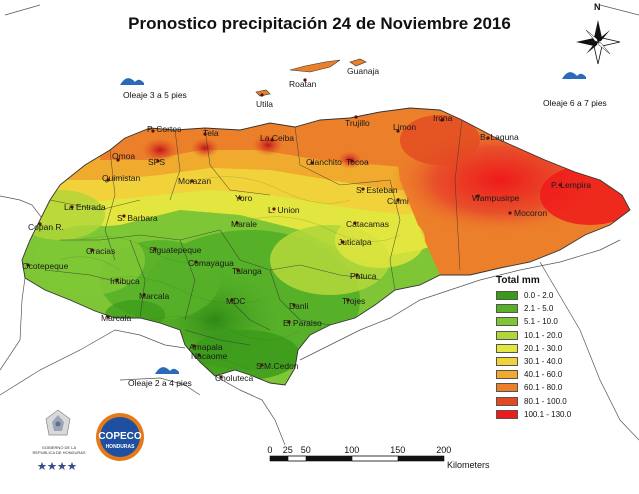  I want to click on place-label-mocoron: Mocoron, so click(531, 213).